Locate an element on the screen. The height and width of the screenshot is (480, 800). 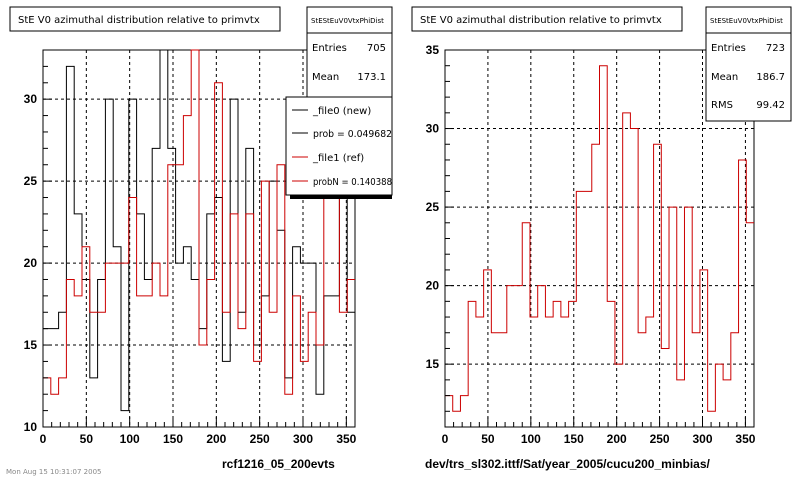
right-stats-entries-value: 723 is located at coordinates (775, 48).